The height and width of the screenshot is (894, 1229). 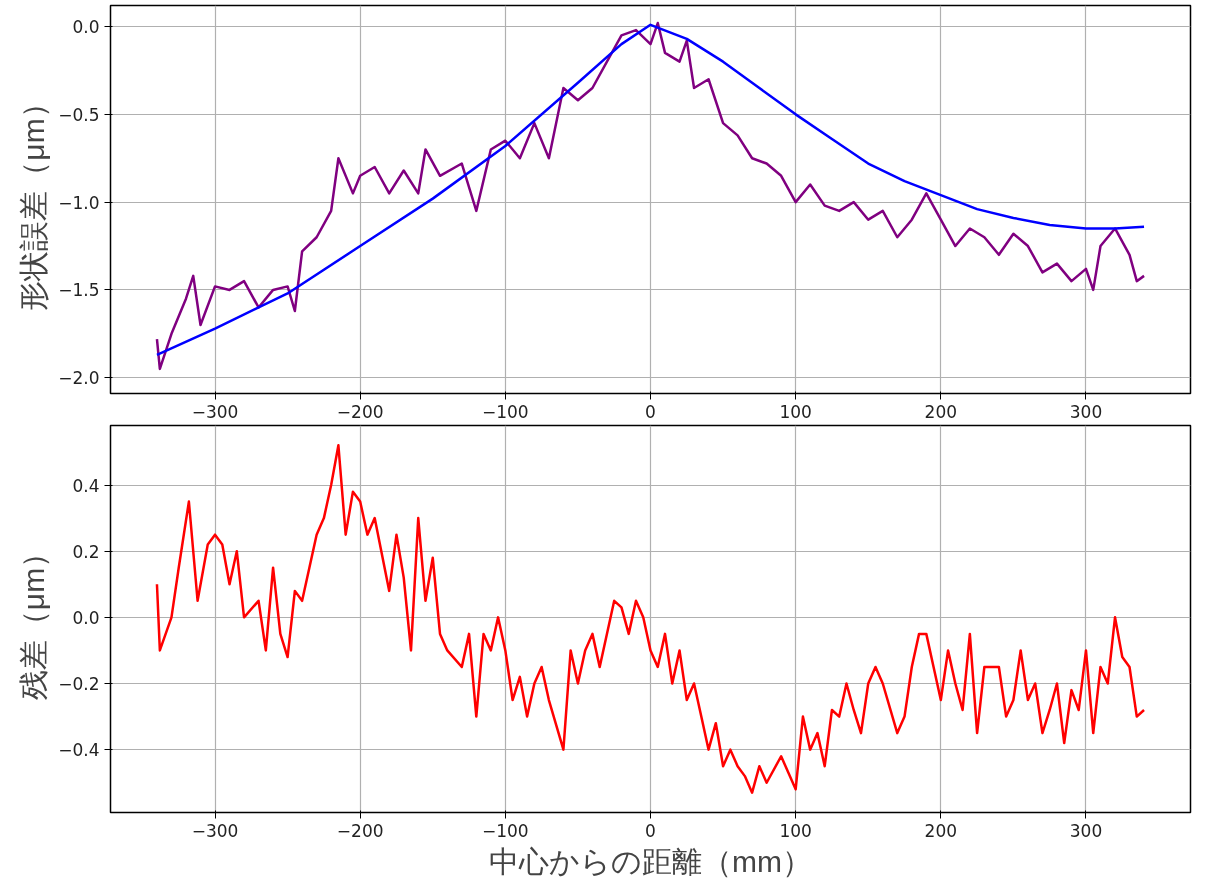 What do you see at coordinates (34, 619) in the screenshot?
I see `y-axis-title: 残差（μm）` at bounding box center [34, 619].